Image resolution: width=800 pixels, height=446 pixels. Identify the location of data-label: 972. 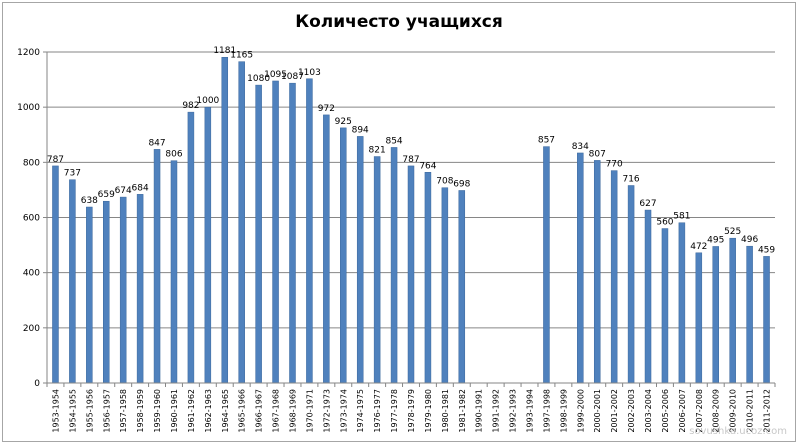
(326, 109).